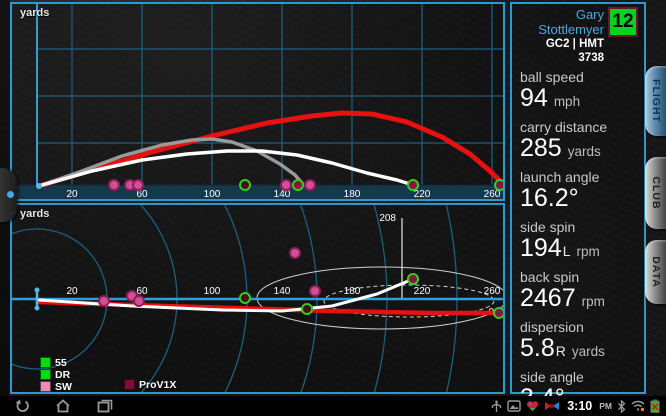  Describe the element at coordinates (226, 295) in the screenshot. I see `top-trajectory-shot-white` at that location.